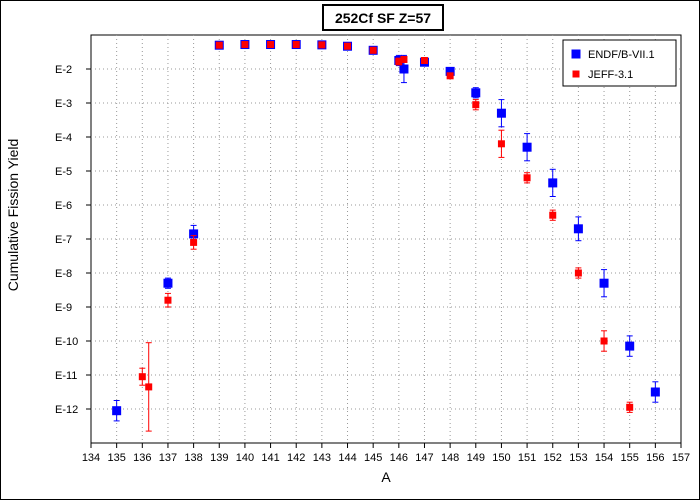  I want to click on title-frame, so click(383, 17).